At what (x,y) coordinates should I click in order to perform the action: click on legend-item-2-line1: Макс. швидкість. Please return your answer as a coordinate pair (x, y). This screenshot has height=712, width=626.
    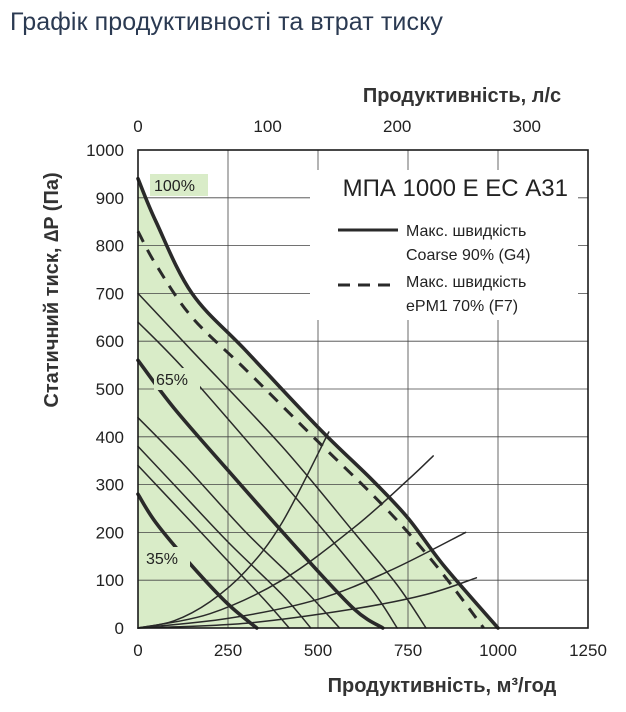
    Looking at the image, I should click on (466, 282).